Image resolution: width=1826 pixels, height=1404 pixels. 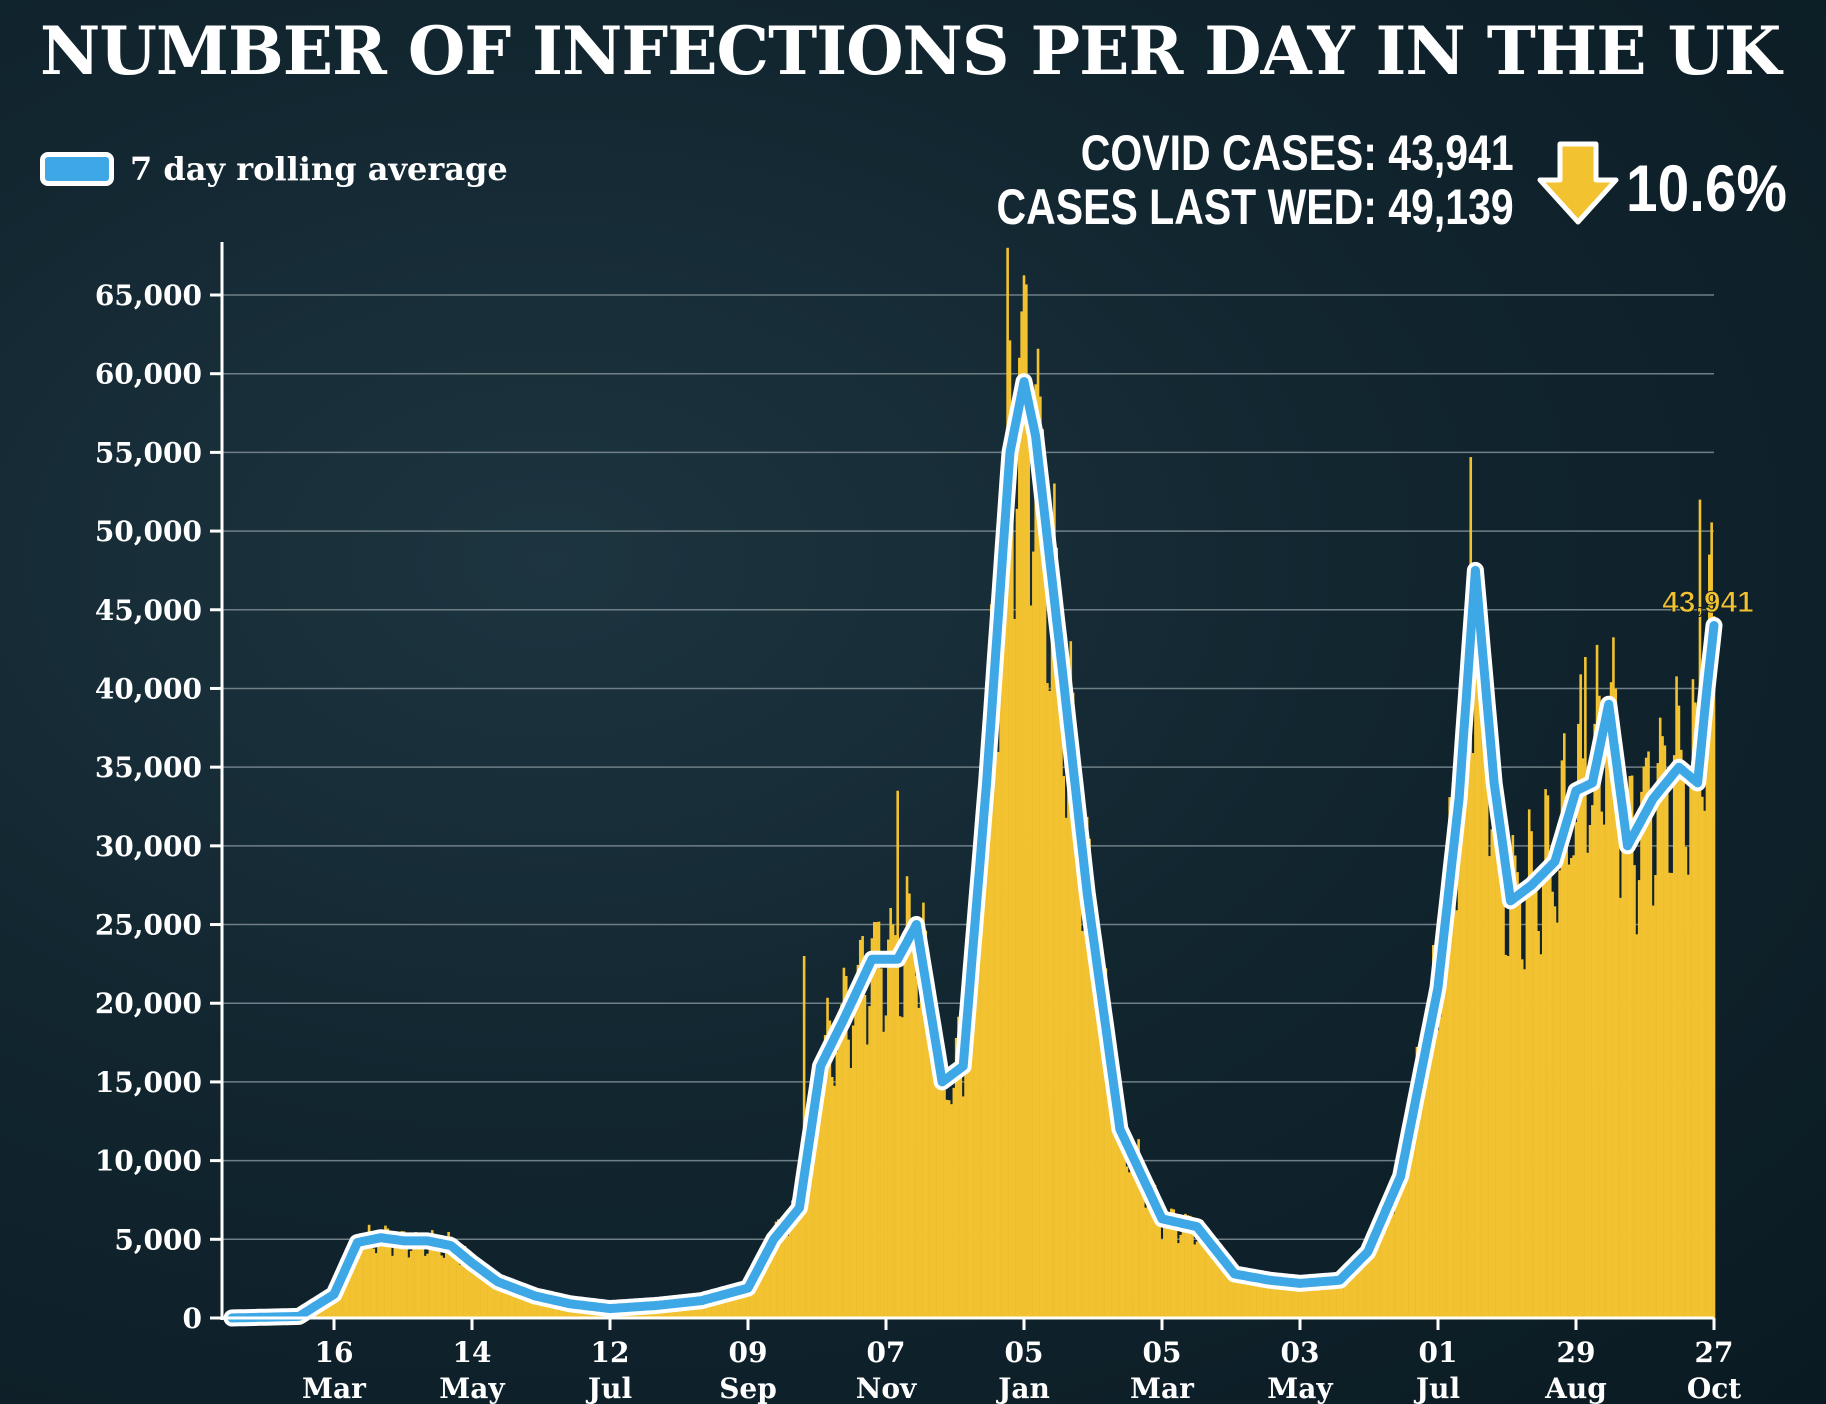 What do you see at coordinates (148, 1082) in the screenshot?
I see `y-tick-label: 15,000` at bounding box center [148, 1082].